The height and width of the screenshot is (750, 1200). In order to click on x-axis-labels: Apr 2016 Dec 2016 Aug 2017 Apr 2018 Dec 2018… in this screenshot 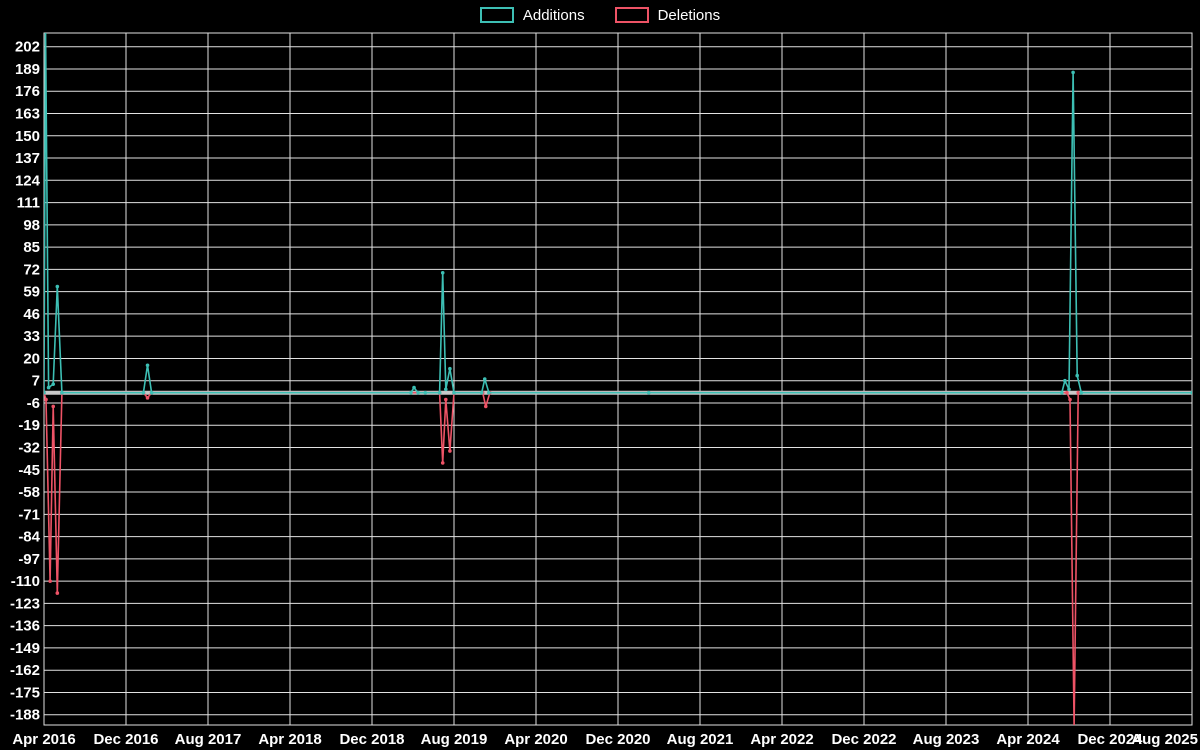, I will do `click(605, 739)`.